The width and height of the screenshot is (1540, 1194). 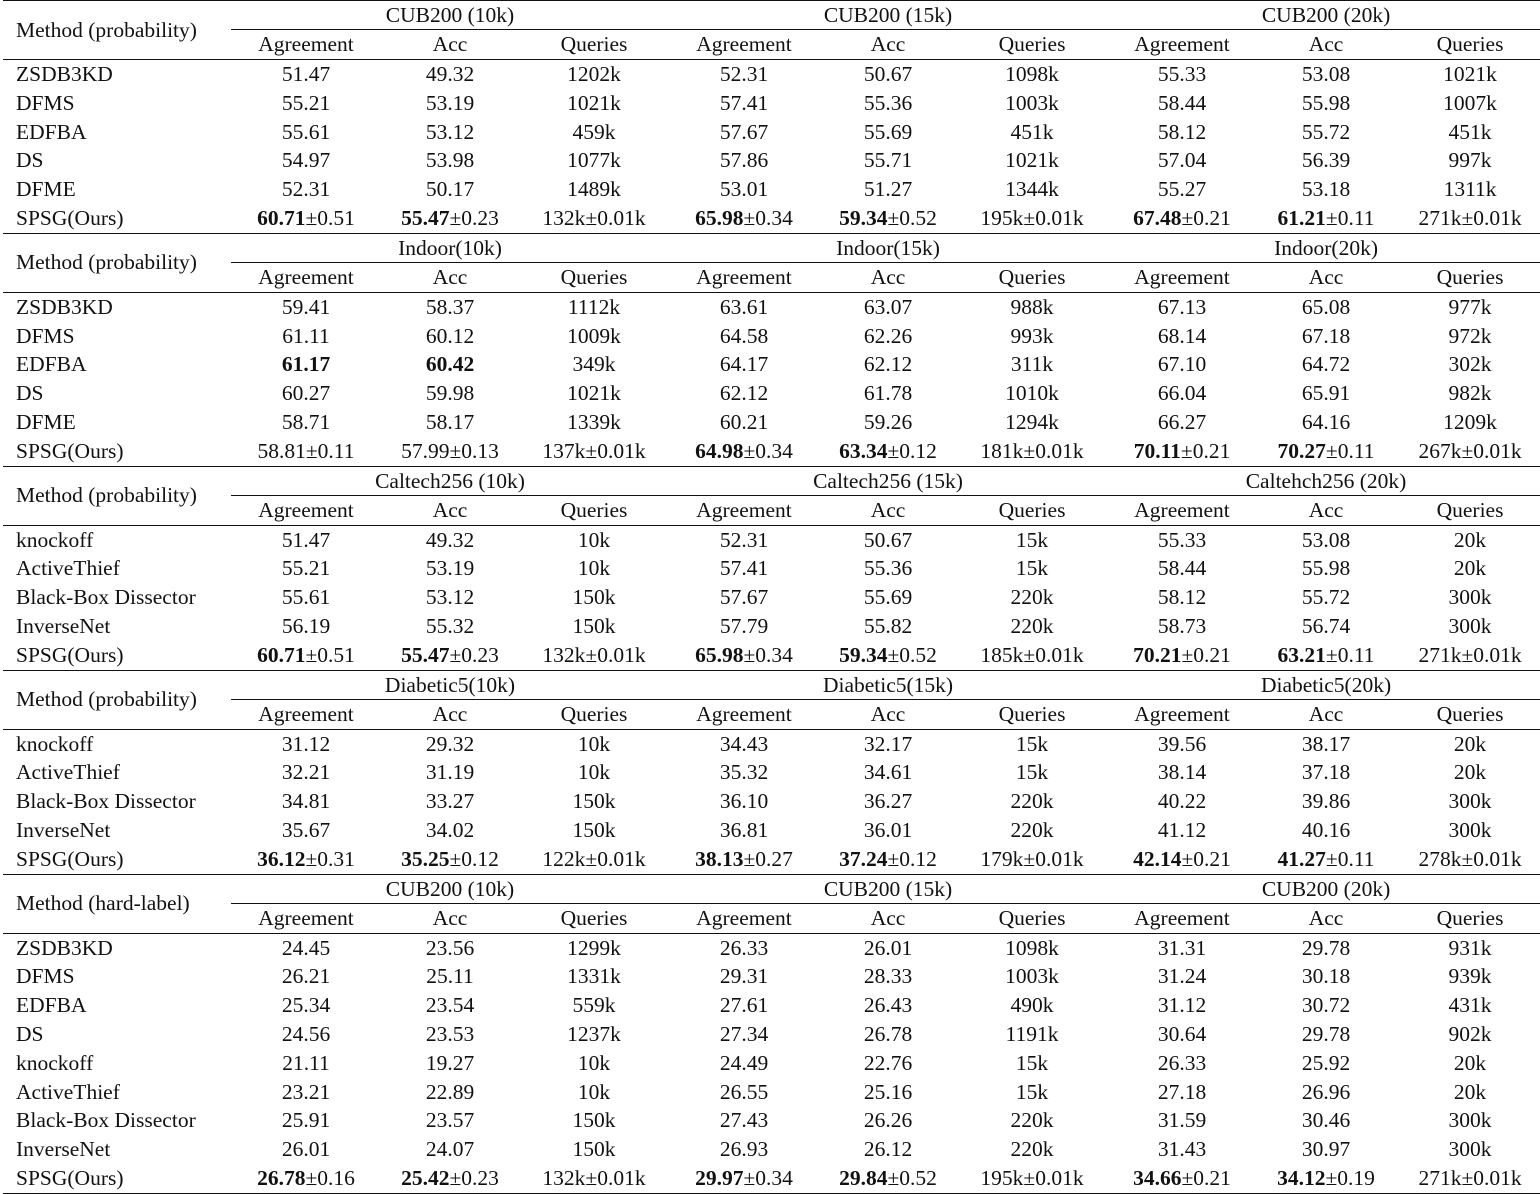 I want to click on std-value: 271k±0.01k, so click(x=1470, y=1177).